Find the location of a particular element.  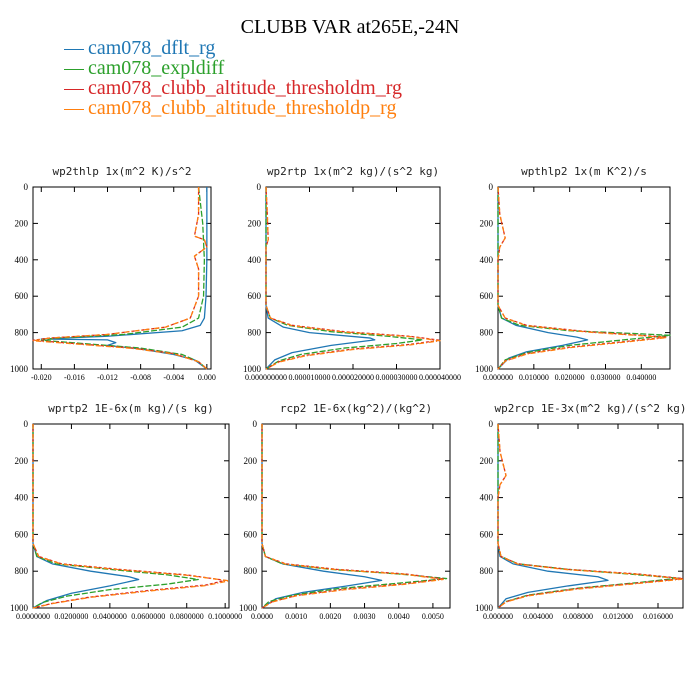

x-tick-label: 0.012000 is located at coordinates (618, 616).